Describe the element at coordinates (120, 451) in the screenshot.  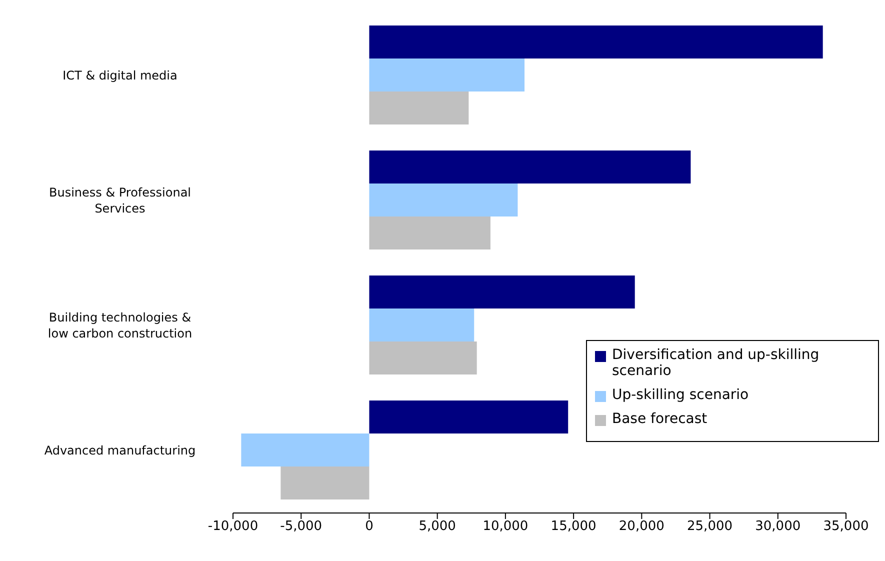
I see `y-tick-label: Advanced manufacturing` at that location.